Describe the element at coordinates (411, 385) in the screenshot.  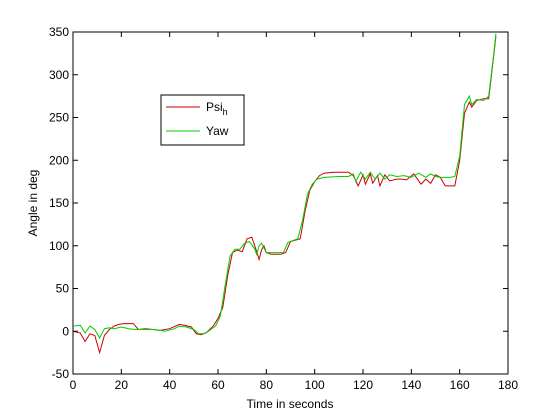
I see `x-tick-label: 140` at that location.